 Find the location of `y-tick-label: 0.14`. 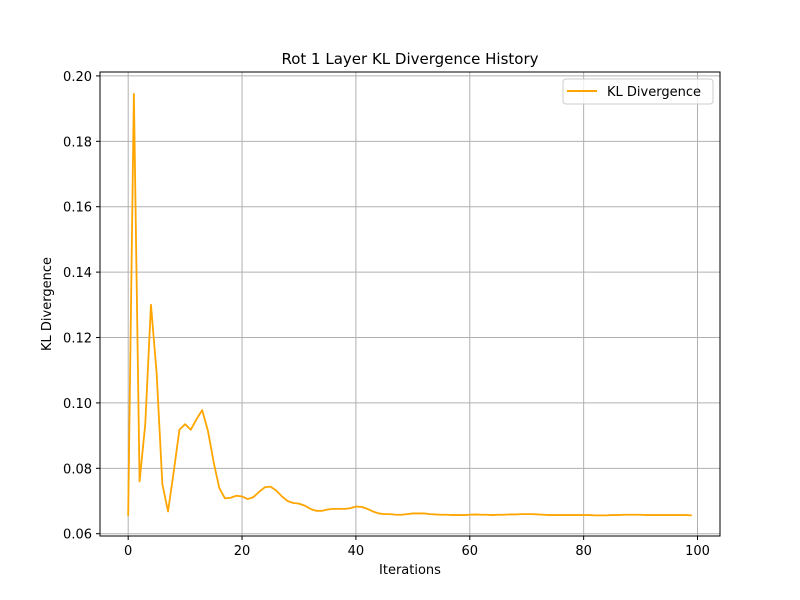

y-tick-label: 0.14 is located at coordinates (77, 273).